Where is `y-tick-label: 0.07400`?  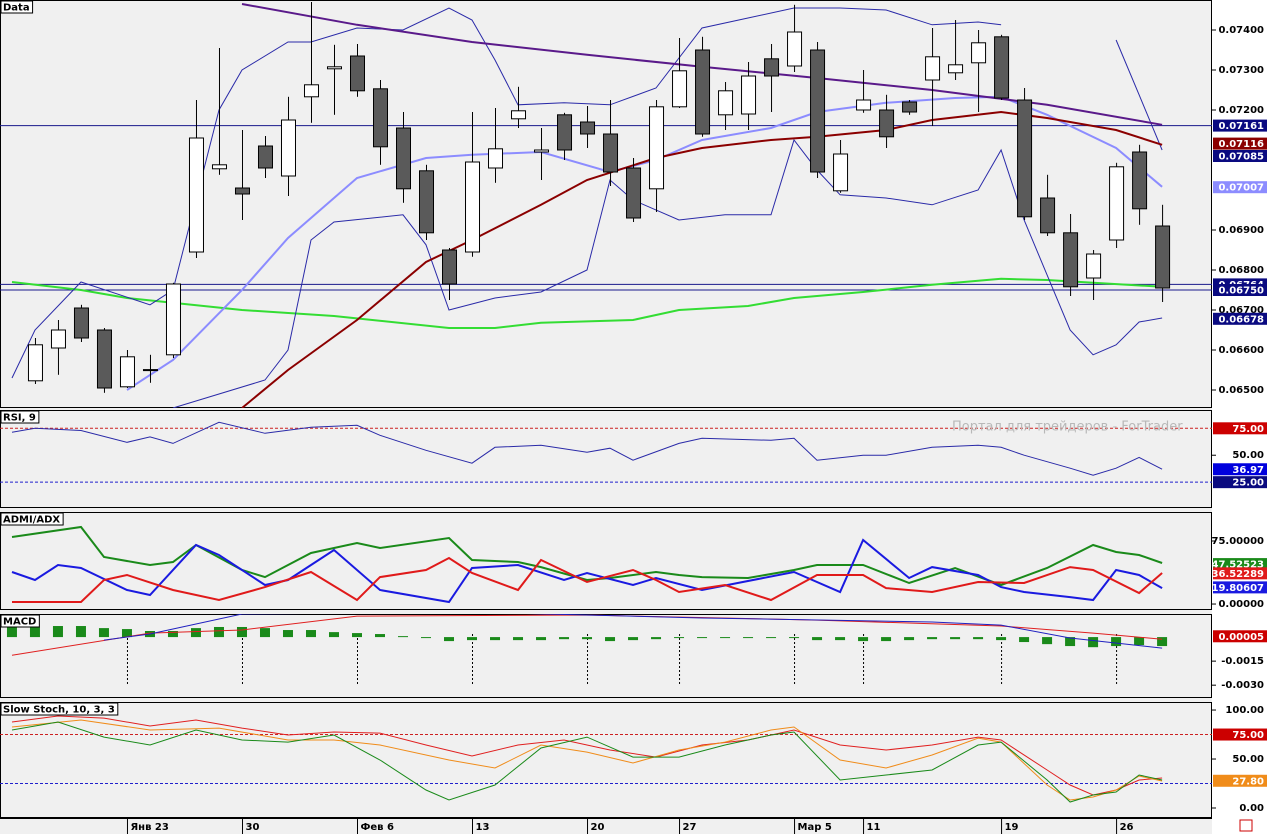 y-tick-label: 0.07400 is located at coordinates (1241, 30).